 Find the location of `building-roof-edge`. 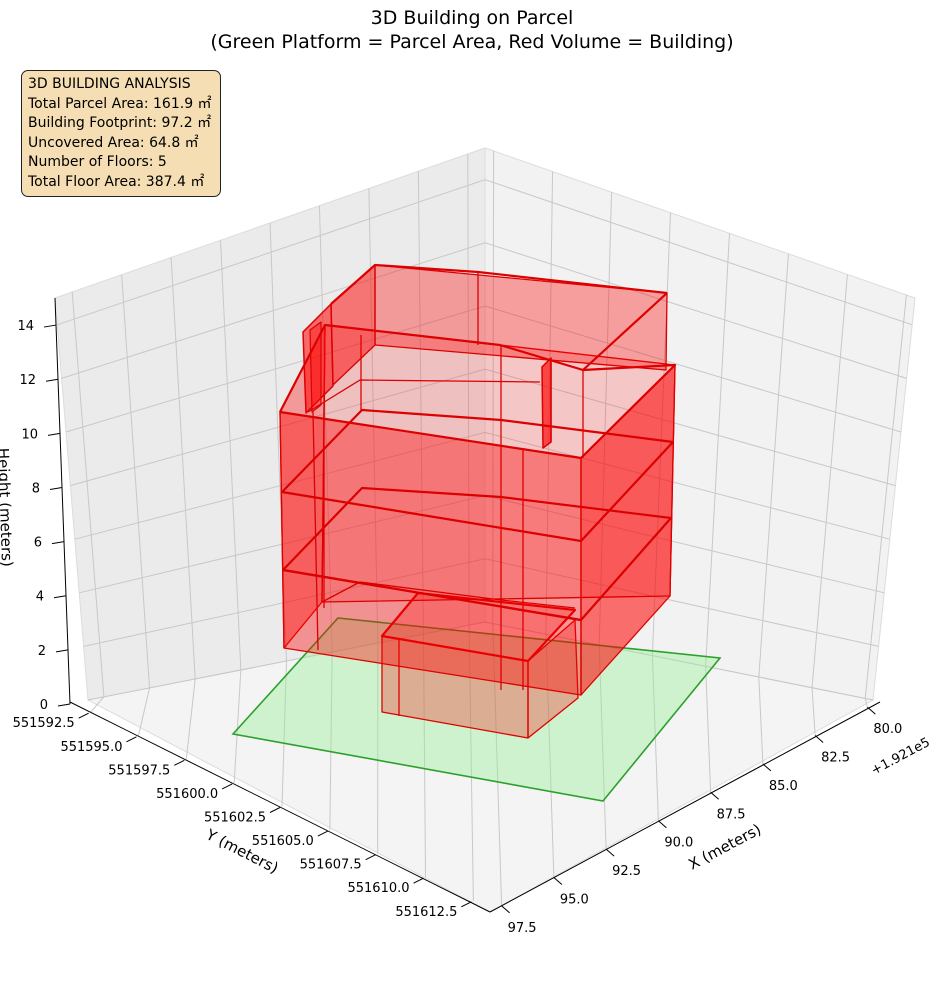

building-roof-edge is located at coordinates (625, 331).